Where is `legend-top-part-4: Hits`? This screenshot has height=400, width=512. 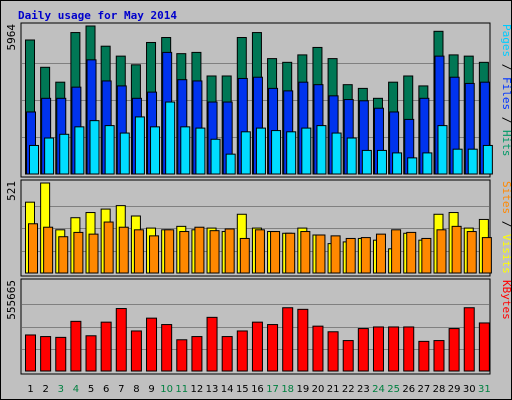 legend-top-part-4: Hits is located at coordinates (506, 143).